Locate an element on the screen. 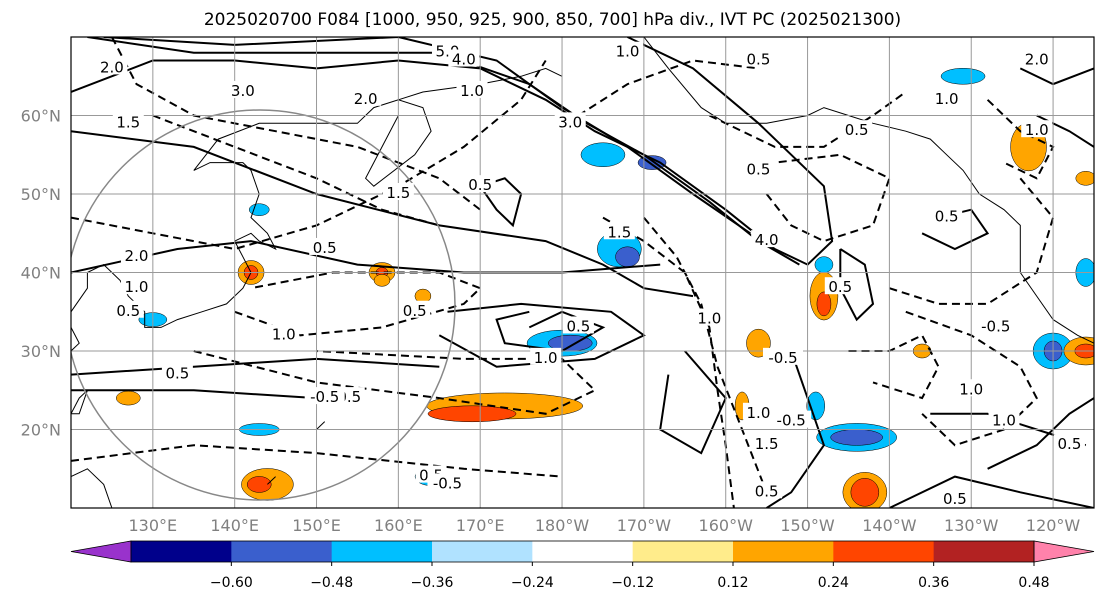 The width and height of the screenshot is (1105, 601). longitude-label: 150°E is located at coordinates (316, 525).